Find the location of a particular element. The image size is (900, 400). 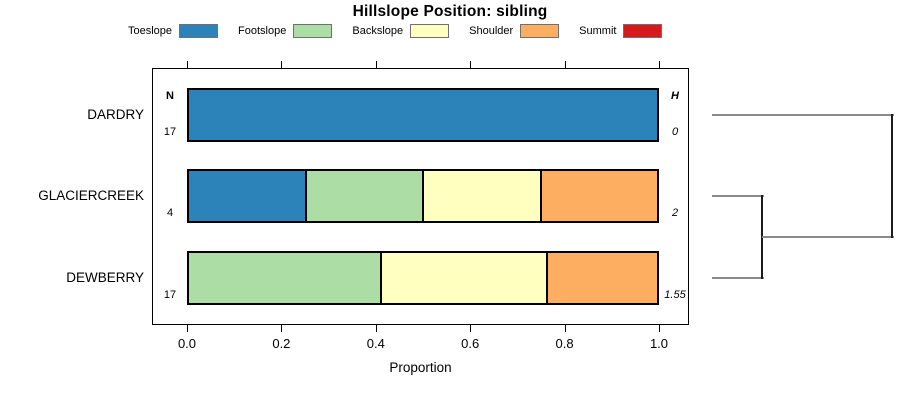

legend-item-backslope: Backslope is located at coordinates (401, 31).